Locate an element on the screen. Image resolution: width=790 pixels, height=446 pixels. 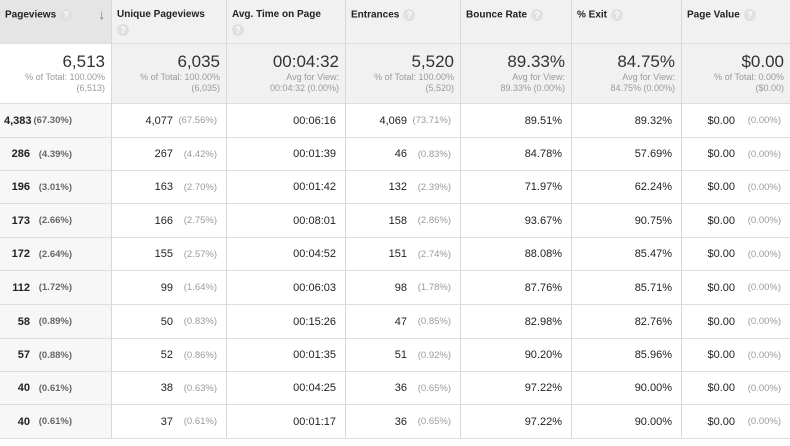
entrances-value: 4,069 is located at coordinates (393, 120).